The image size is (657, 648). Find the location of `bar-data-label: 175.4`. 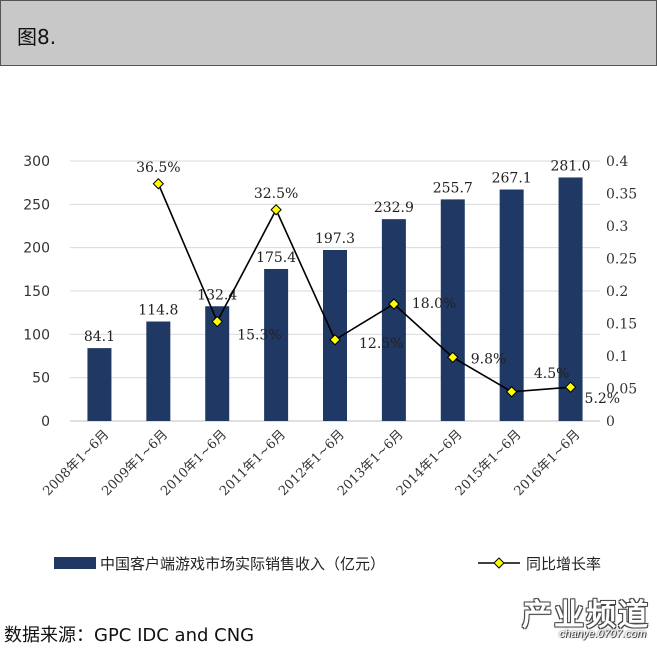

bar-data-label: 175.4 is located at coordinates (276, 258).